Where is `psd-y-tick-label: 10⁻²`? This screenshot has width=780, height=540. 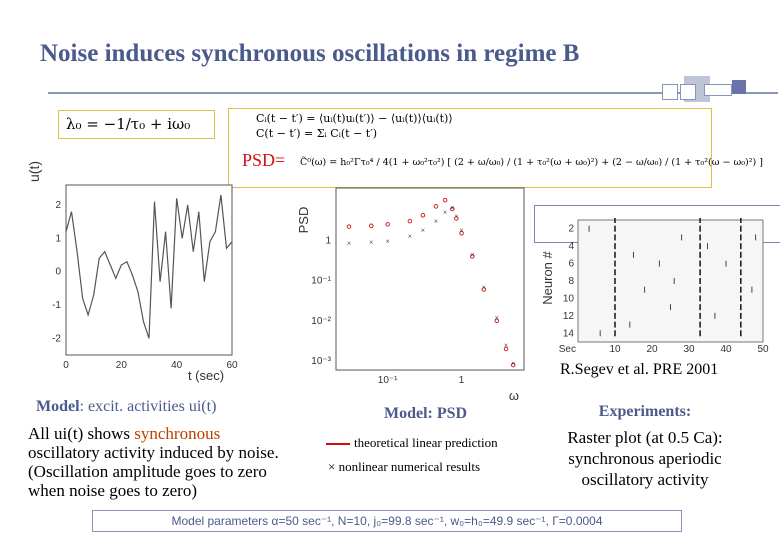 psd-y-tick-label: 10⁻² is located at coordinates (321, 321).